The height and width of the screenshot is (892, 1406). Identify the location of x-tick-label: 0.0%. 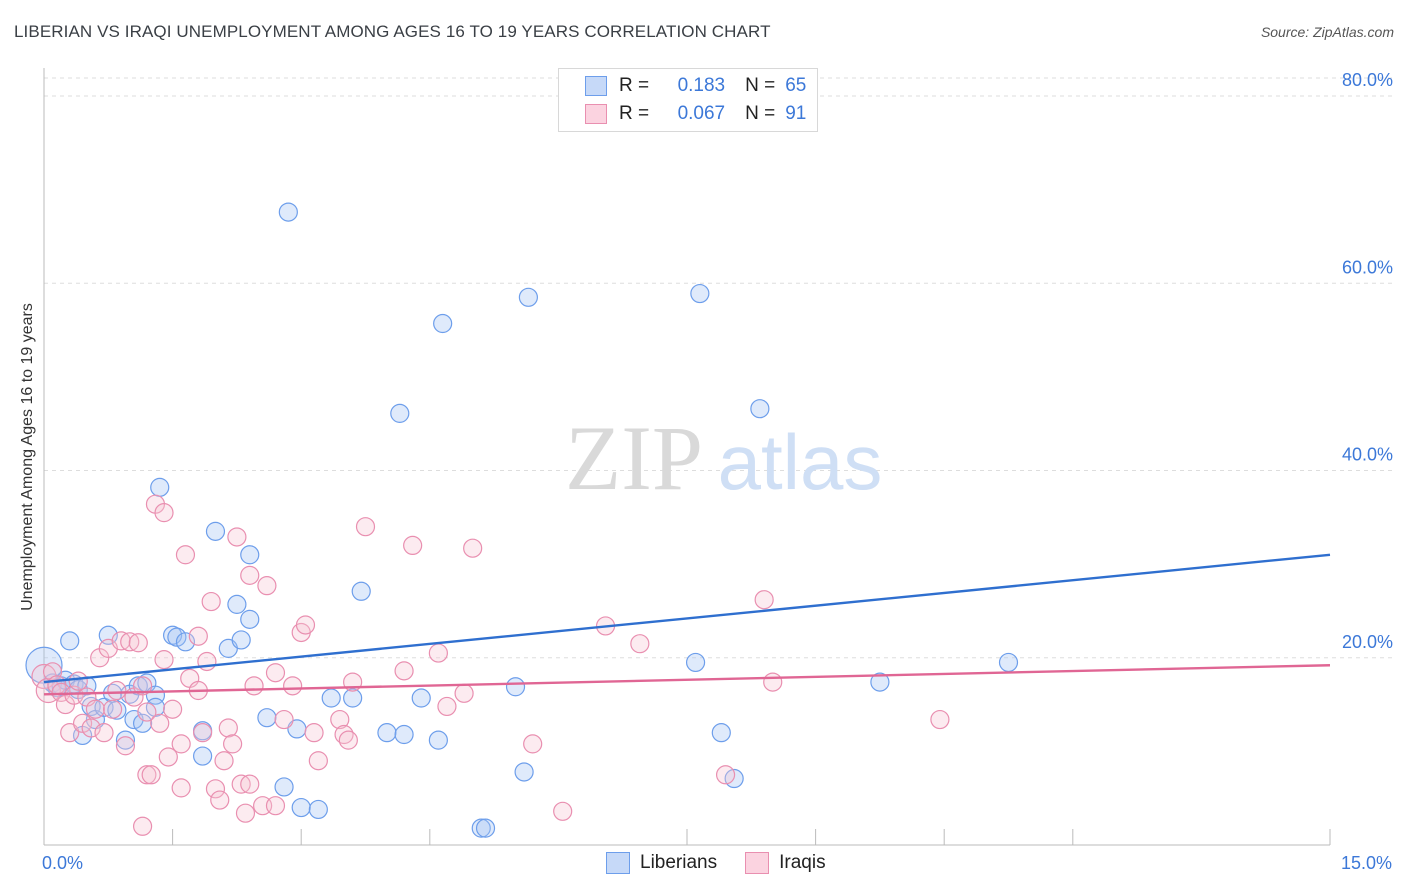
(62, 863).